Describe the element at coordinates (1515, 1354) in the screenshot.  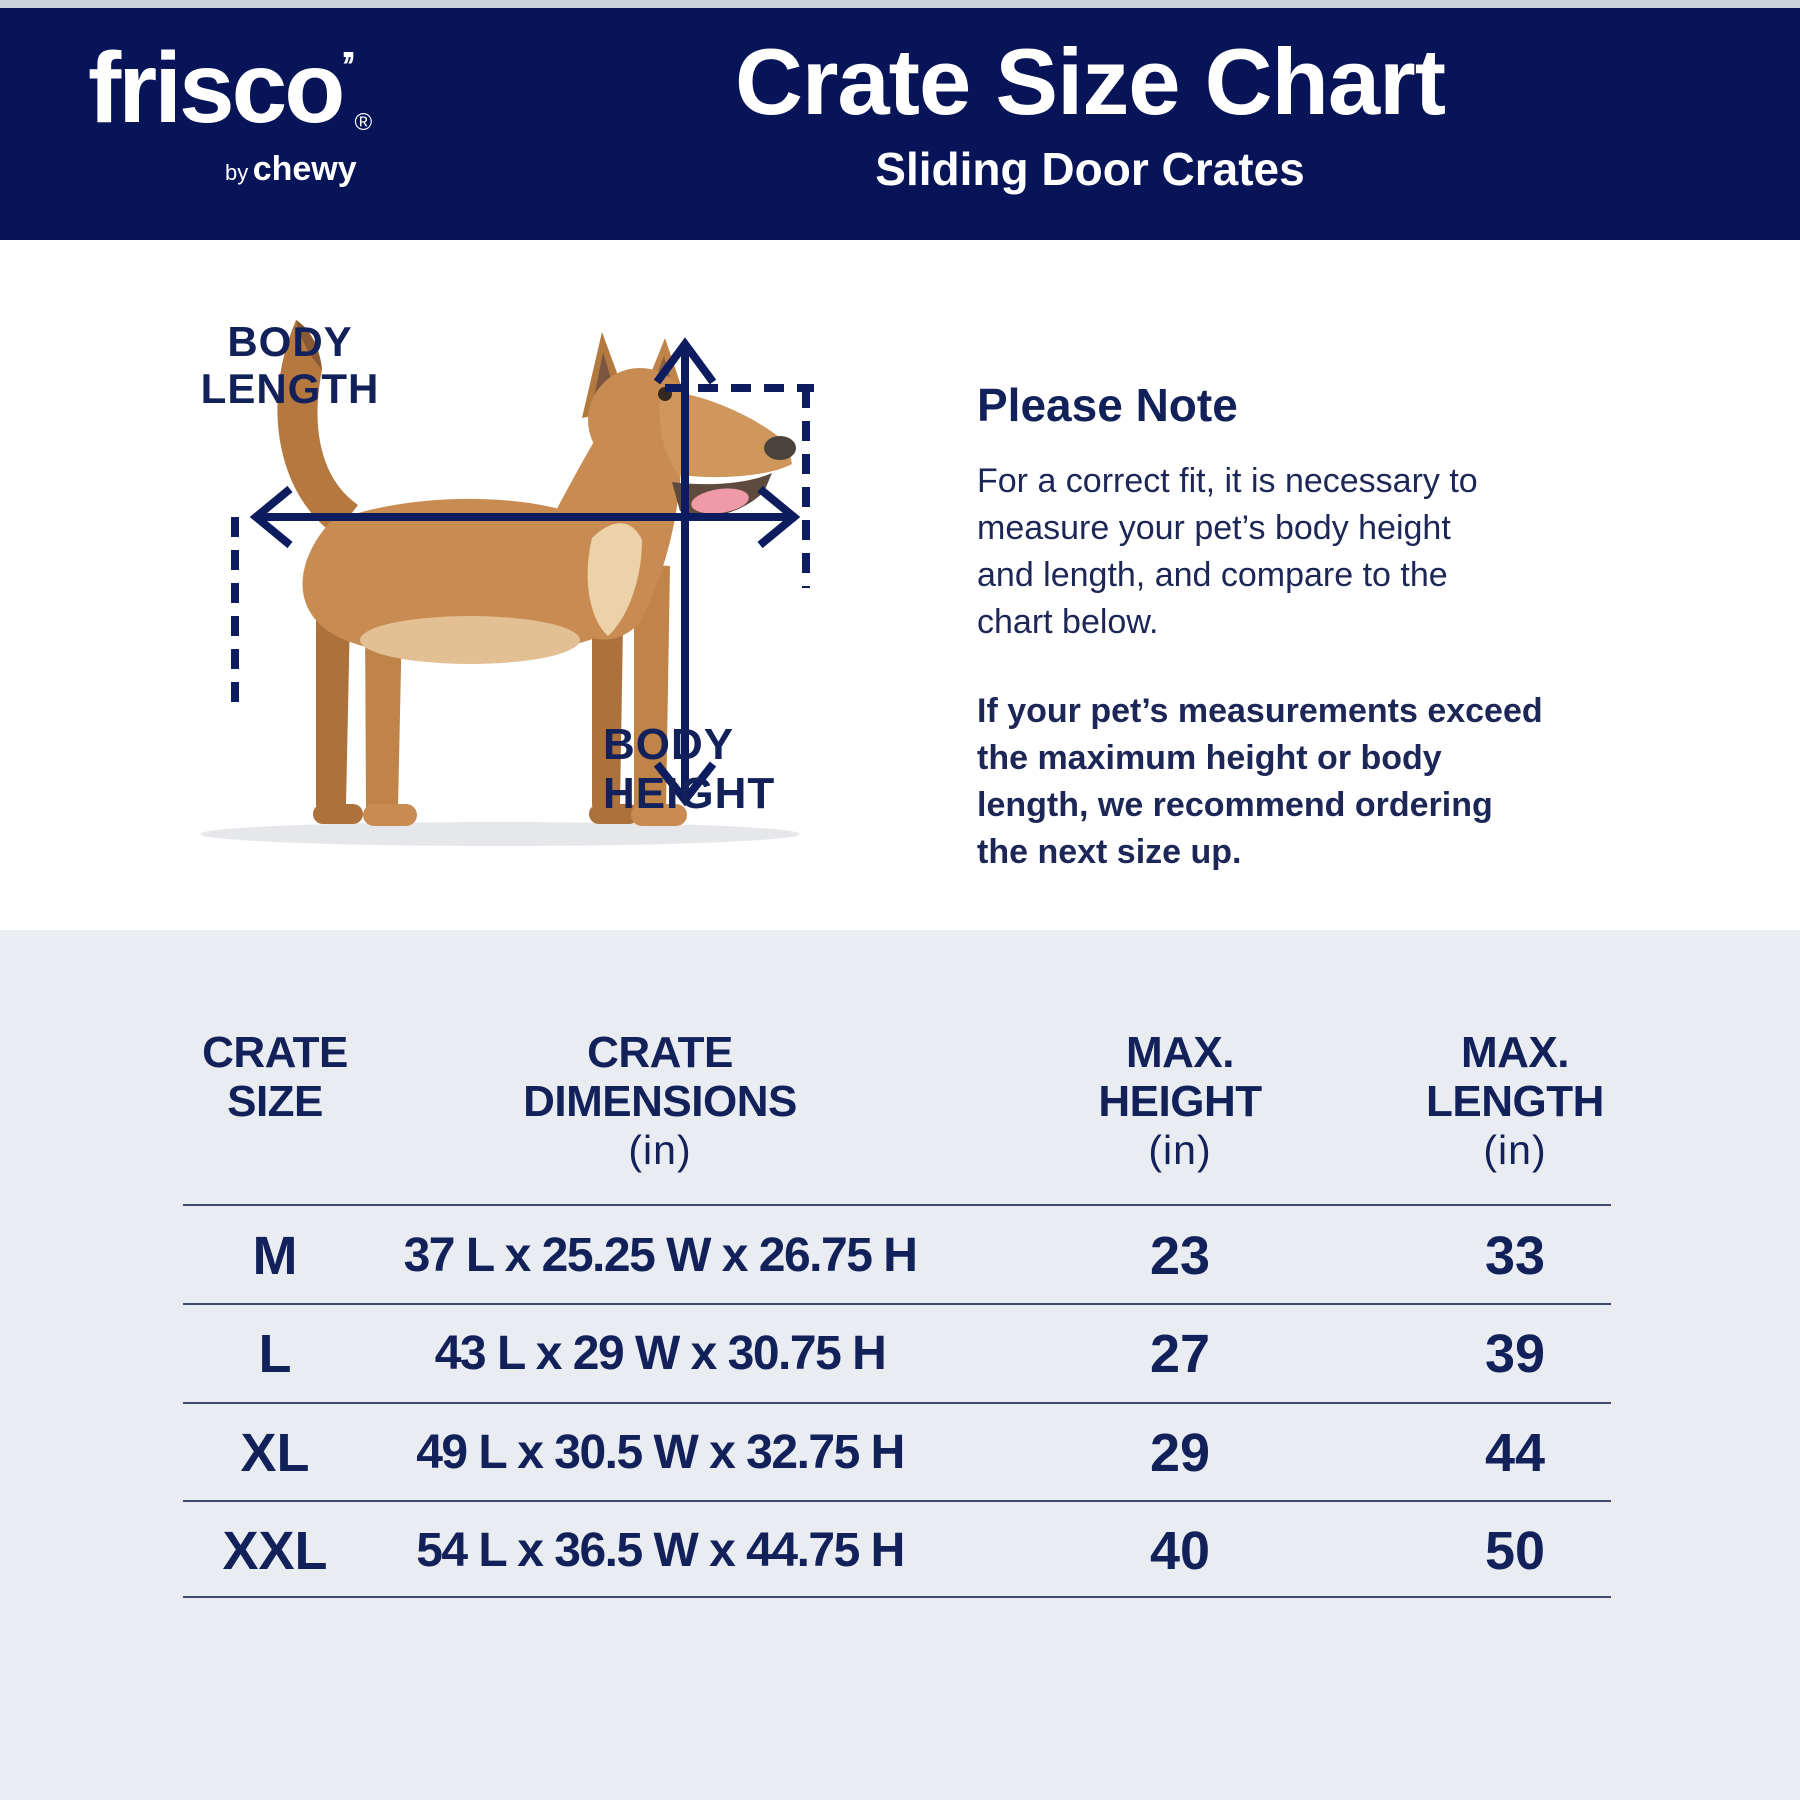
I see `table-row-l-max-length: 39` at that location.